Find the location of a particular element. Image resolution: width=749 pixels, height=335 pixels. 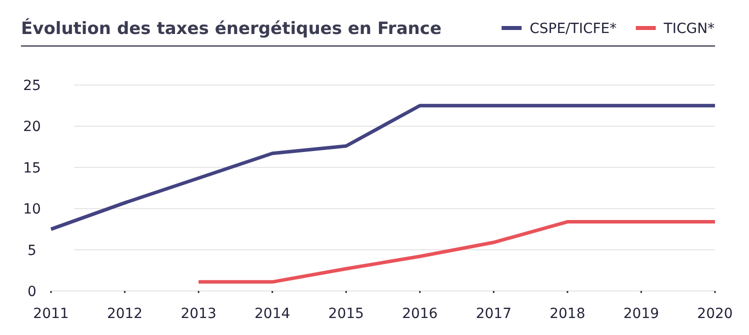

x-tick-label: 2014 is located at coordinates (272, 314).